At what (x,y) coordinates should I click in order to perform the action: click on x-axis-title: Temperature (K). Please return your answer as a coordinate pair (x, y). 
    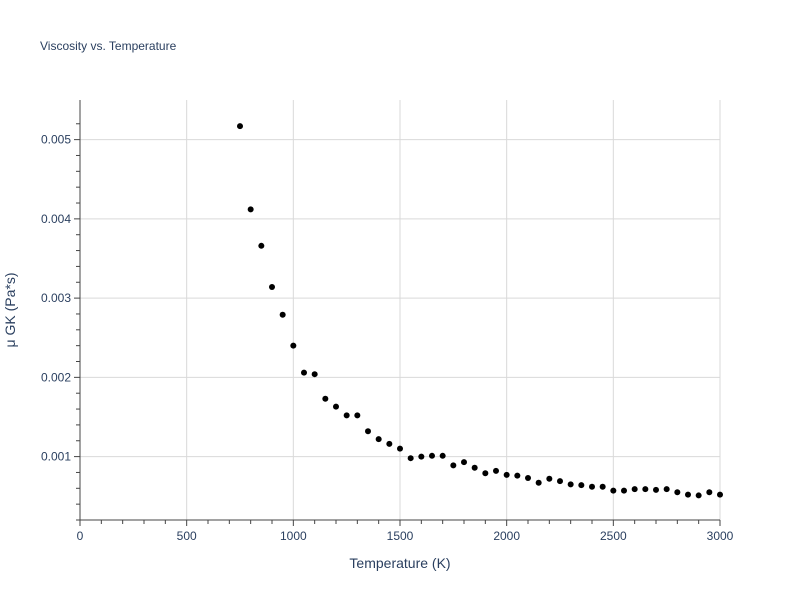
    Looking at the image, I should click on (399, 563).